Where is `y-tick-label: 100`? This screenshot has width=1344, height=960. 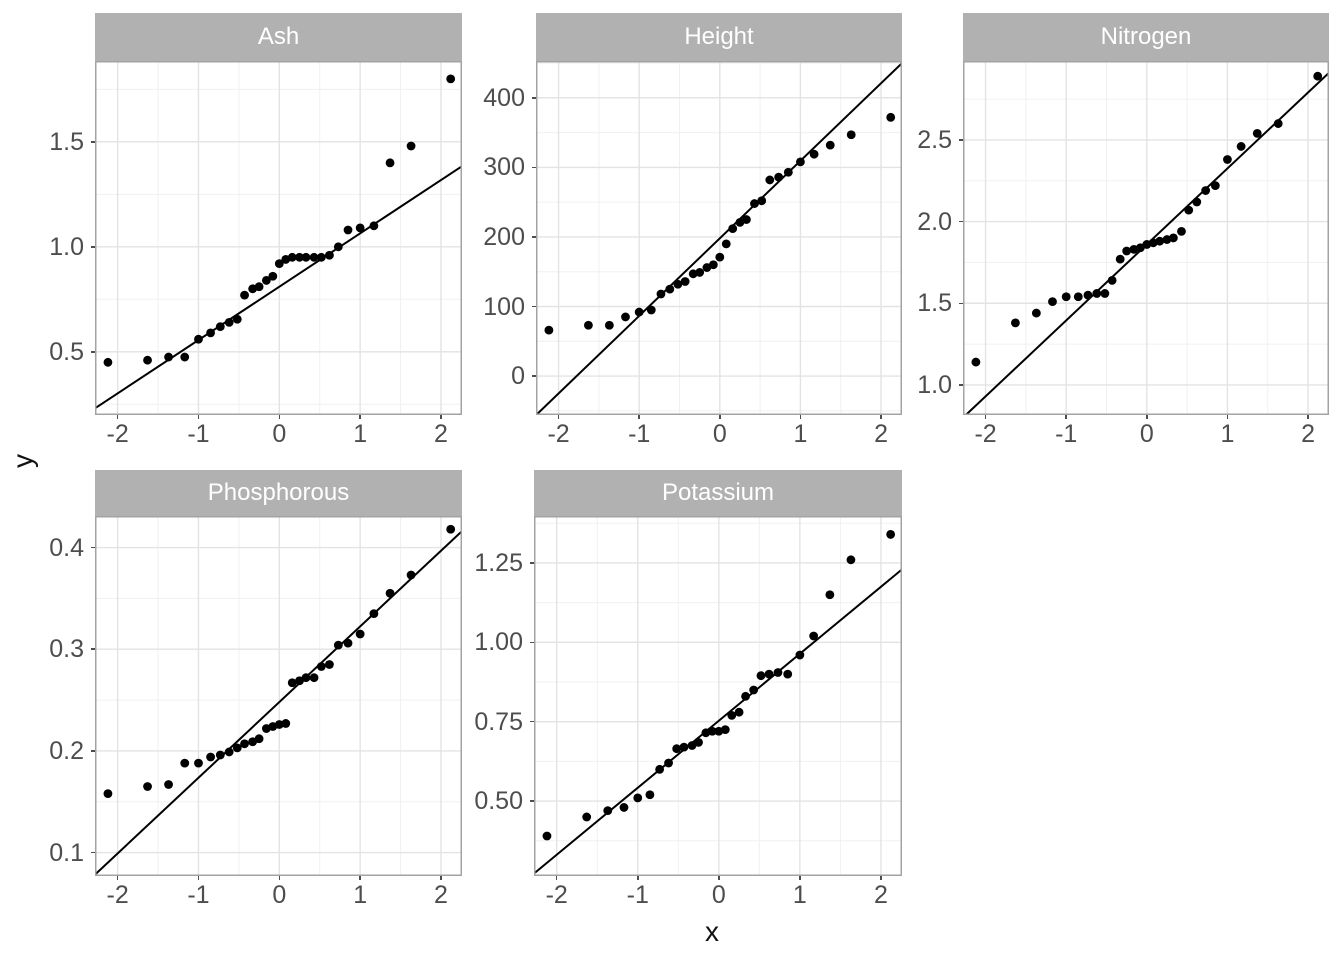
y-tick-label: 100 is located at coordinates (504, 306).